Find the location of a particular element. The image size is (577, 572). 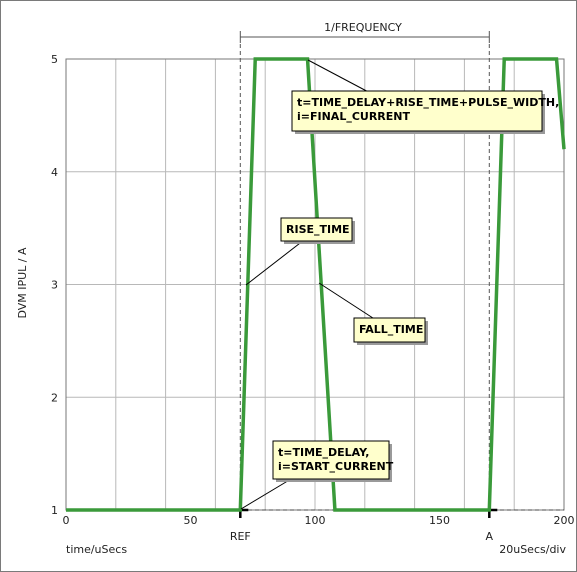

x-tick-label: 0 is located at coordinates (66, 520).